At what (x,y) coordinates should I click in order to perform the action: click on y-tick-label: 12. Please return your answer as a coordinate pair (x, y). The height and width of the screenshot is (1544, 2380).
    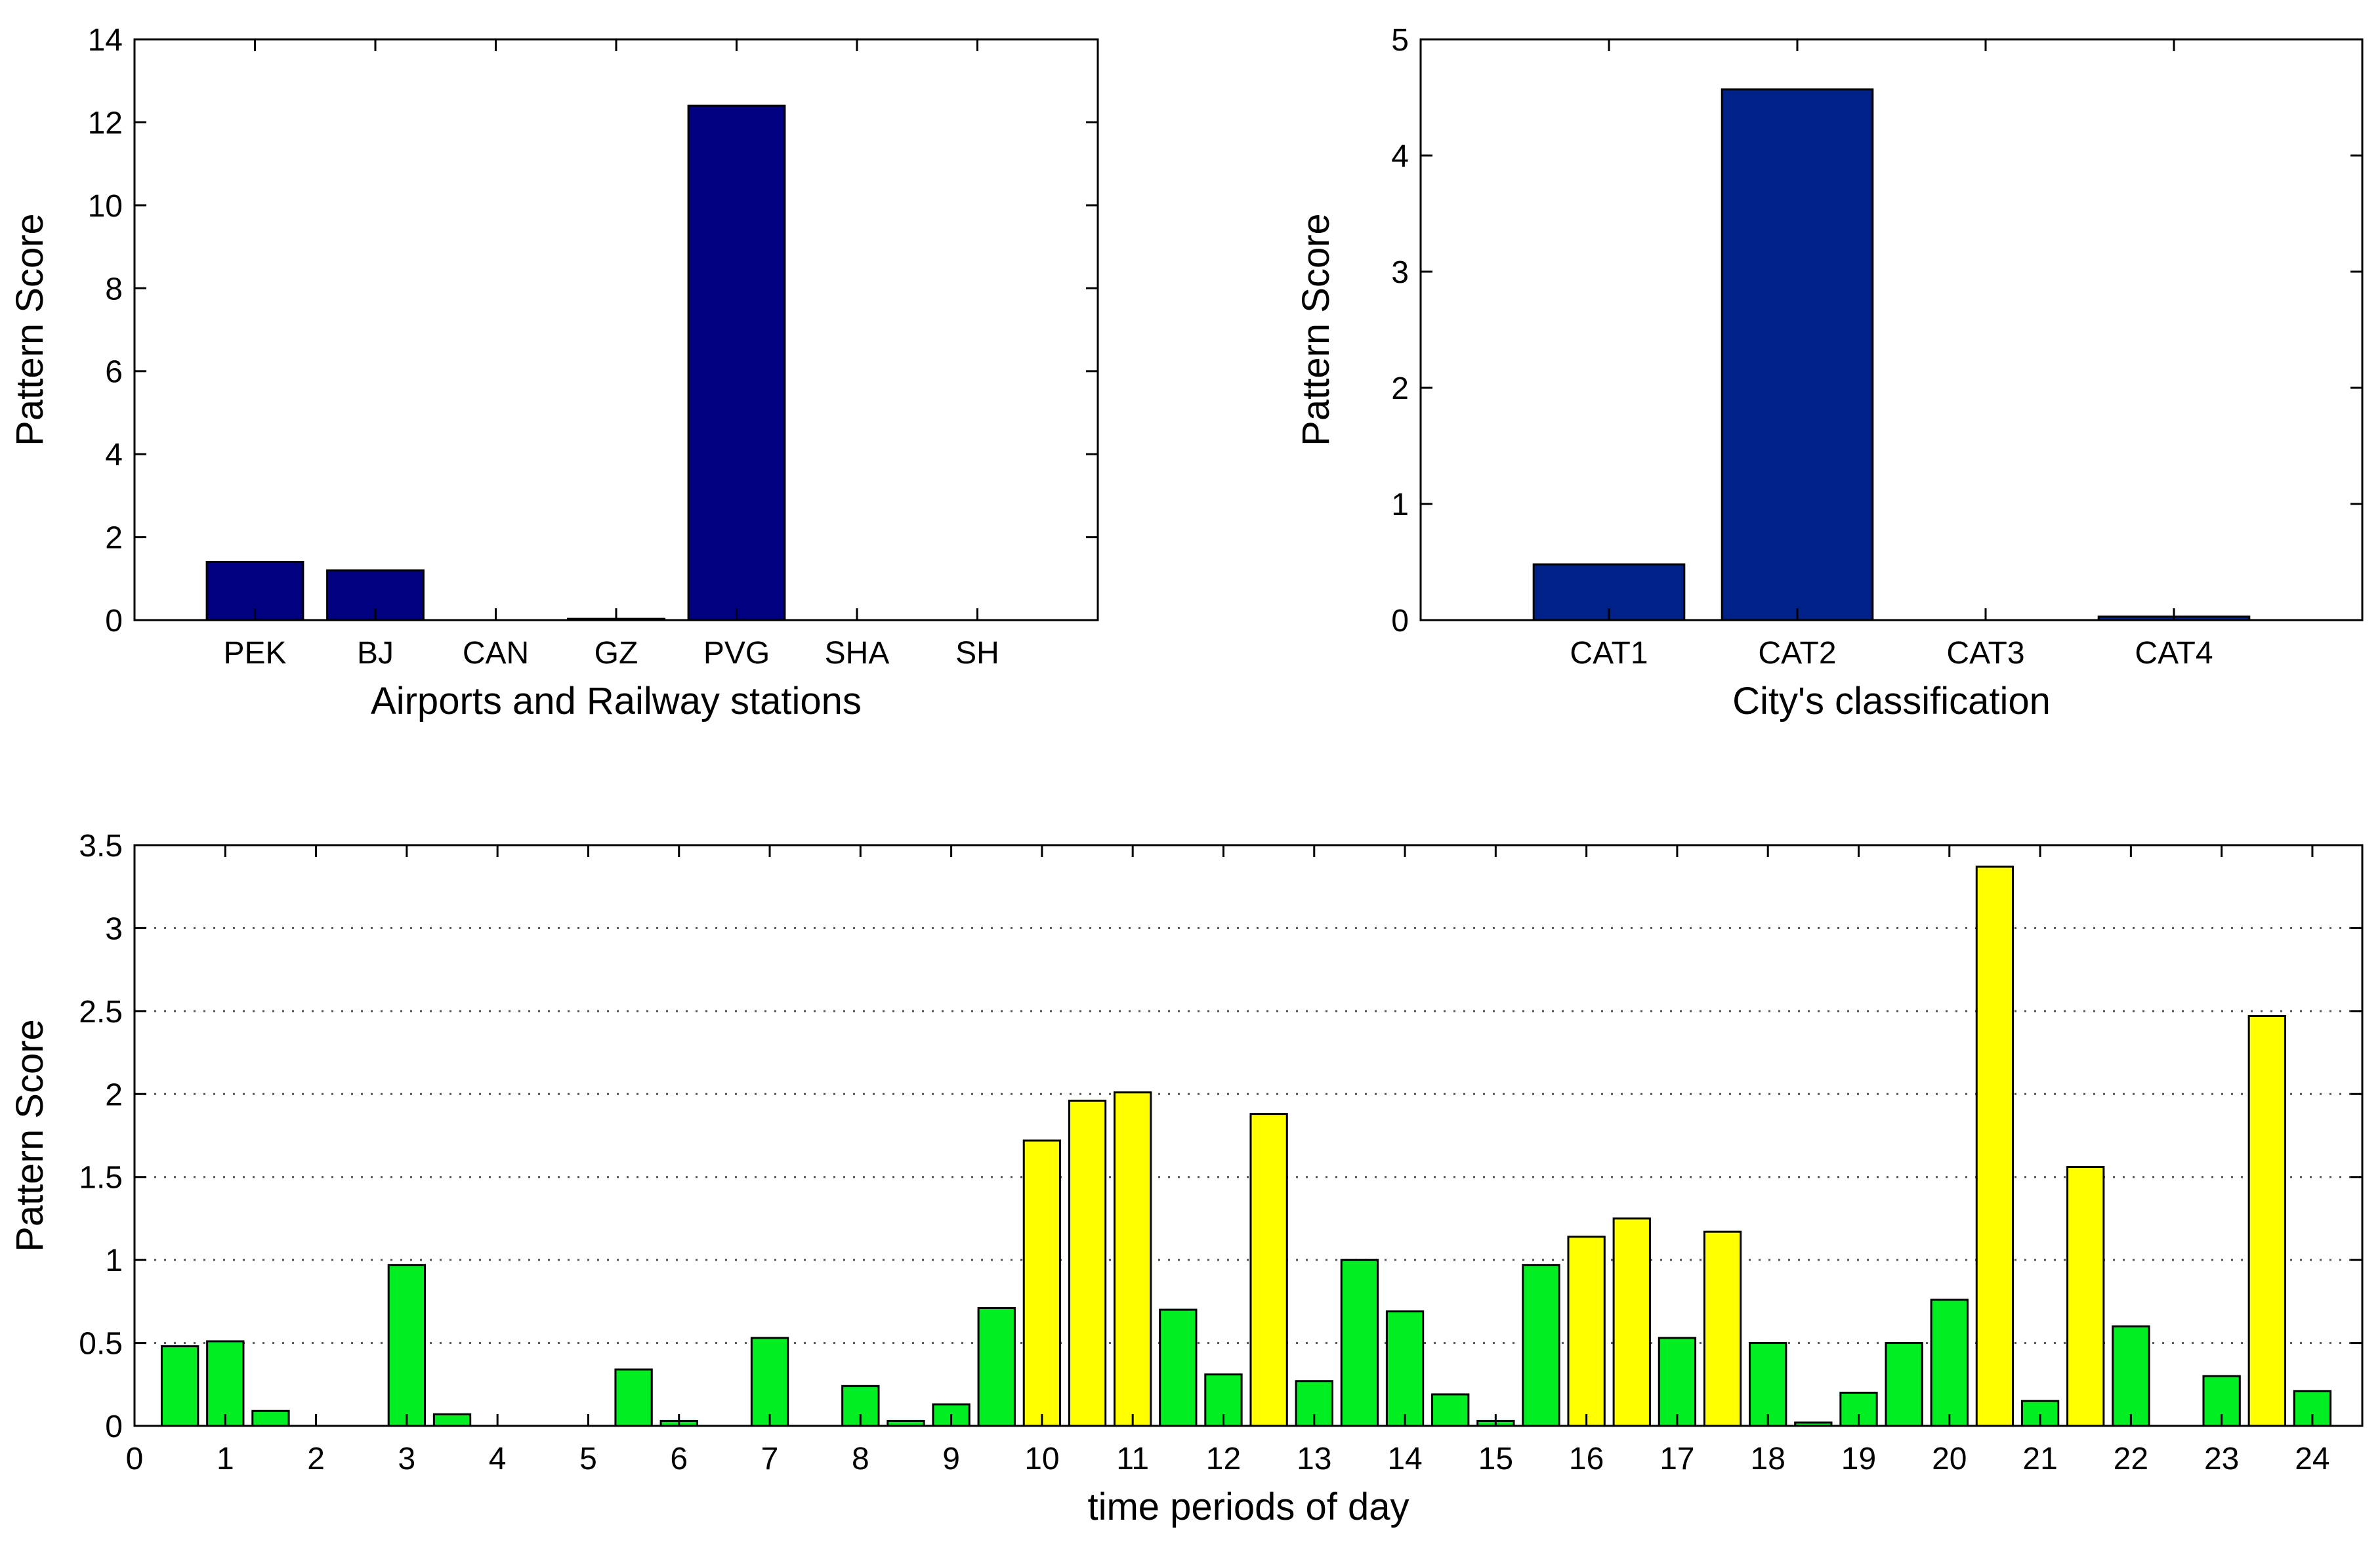
    Looking at the image, I should click on (105, 123).